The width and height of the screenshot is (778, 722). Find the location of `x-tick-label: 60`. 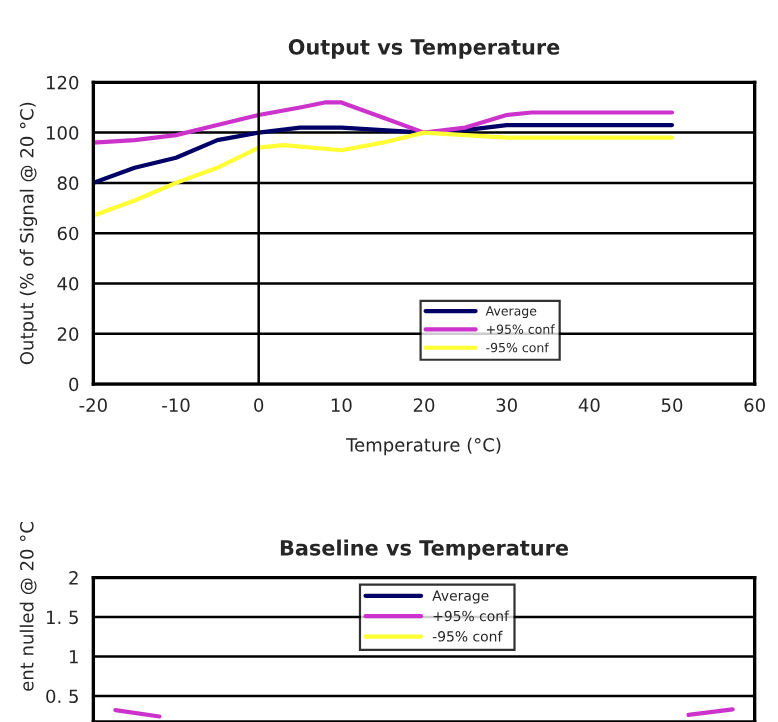

x-tick-label: 60 is located at coordinates (754, 405).